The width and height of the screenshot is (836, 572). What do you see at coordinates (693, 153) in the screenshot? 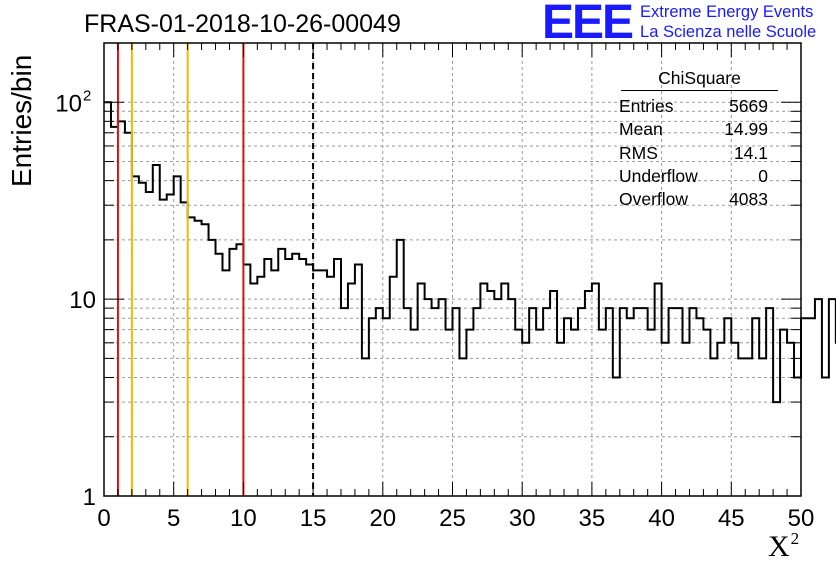
I see `stats-row-rms: RMS 14.1` at bounding box center [693, 153].